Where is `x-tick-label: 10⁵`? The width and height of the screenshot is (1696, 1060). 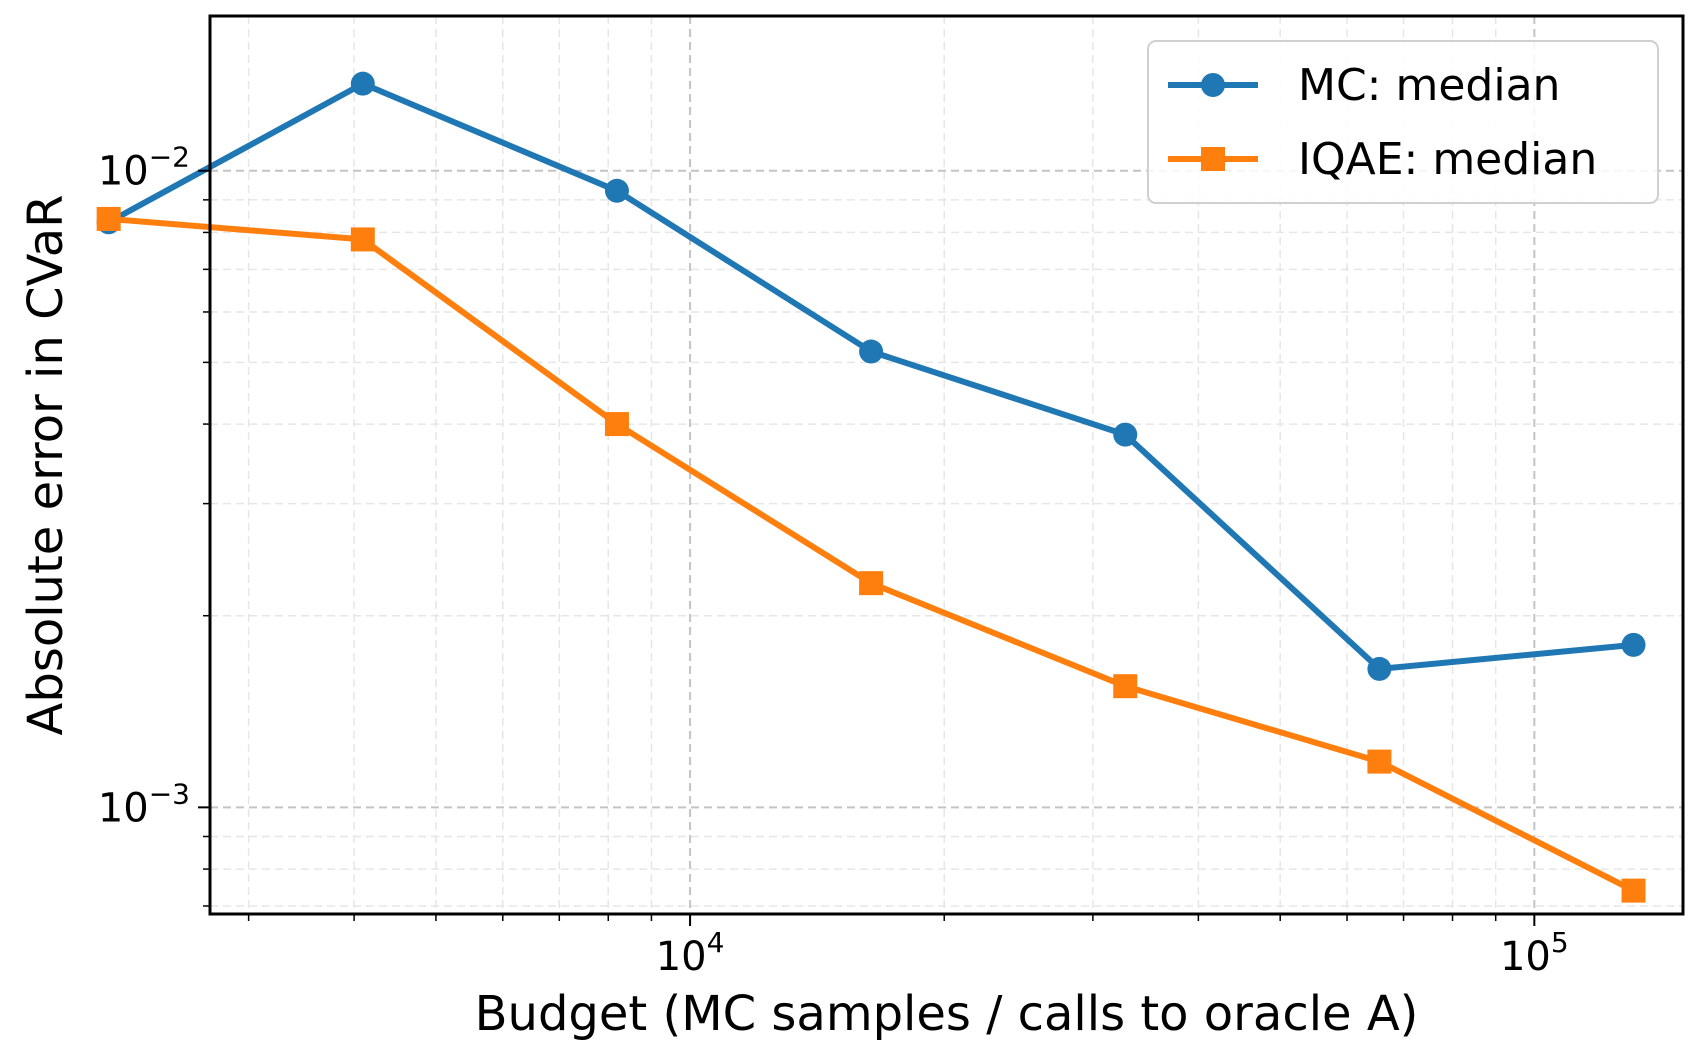
x-tick-label: 10⁵ is located at coordinates (1534, 953).